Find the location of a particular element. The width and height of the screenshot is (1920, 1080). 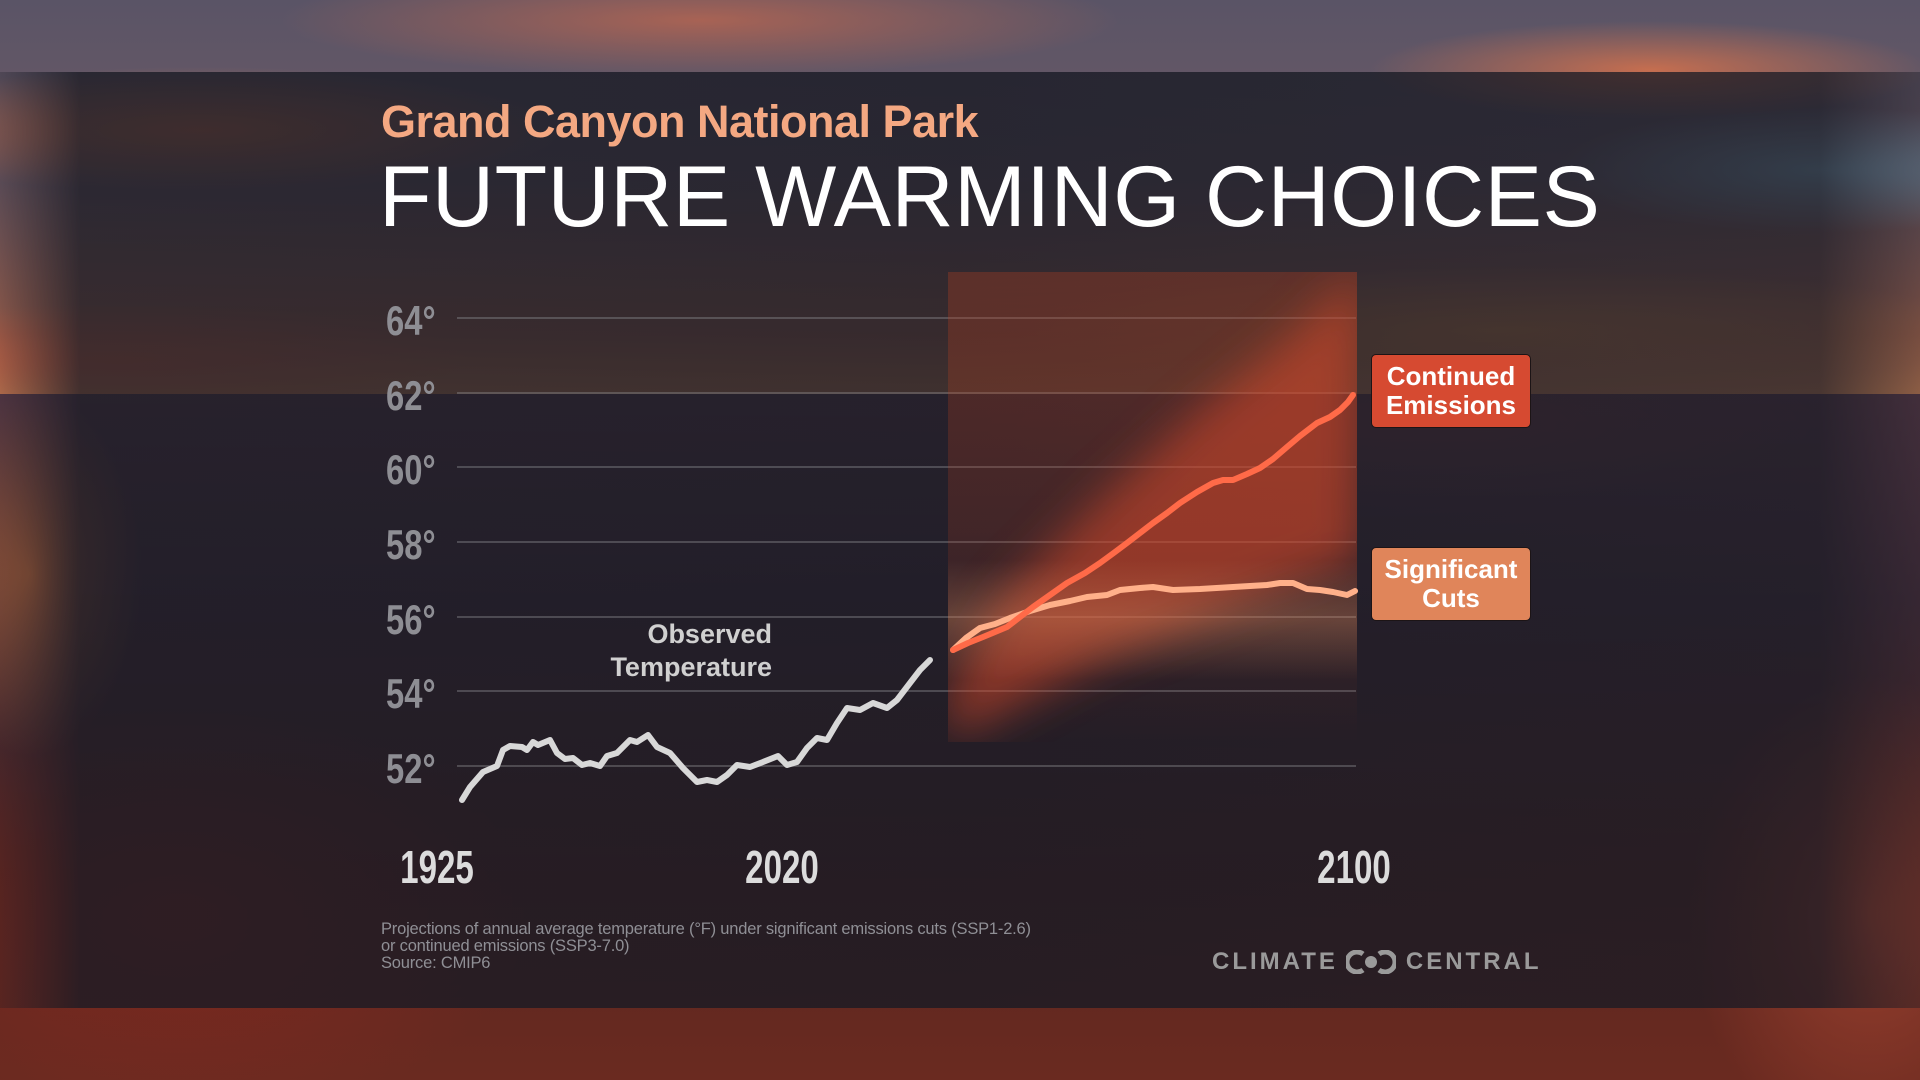

legend-significant-cuts: Significant Cuts is located at coordinates (1451, 584).